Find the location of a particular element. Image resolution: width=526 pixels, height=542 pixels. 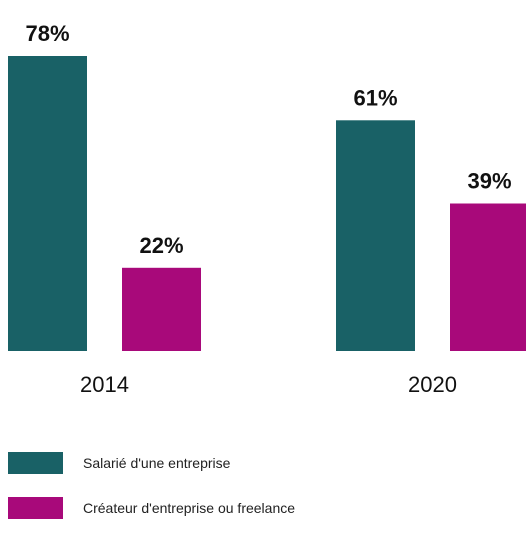

legend-swatch-createur is located at coordinates (35, 508).